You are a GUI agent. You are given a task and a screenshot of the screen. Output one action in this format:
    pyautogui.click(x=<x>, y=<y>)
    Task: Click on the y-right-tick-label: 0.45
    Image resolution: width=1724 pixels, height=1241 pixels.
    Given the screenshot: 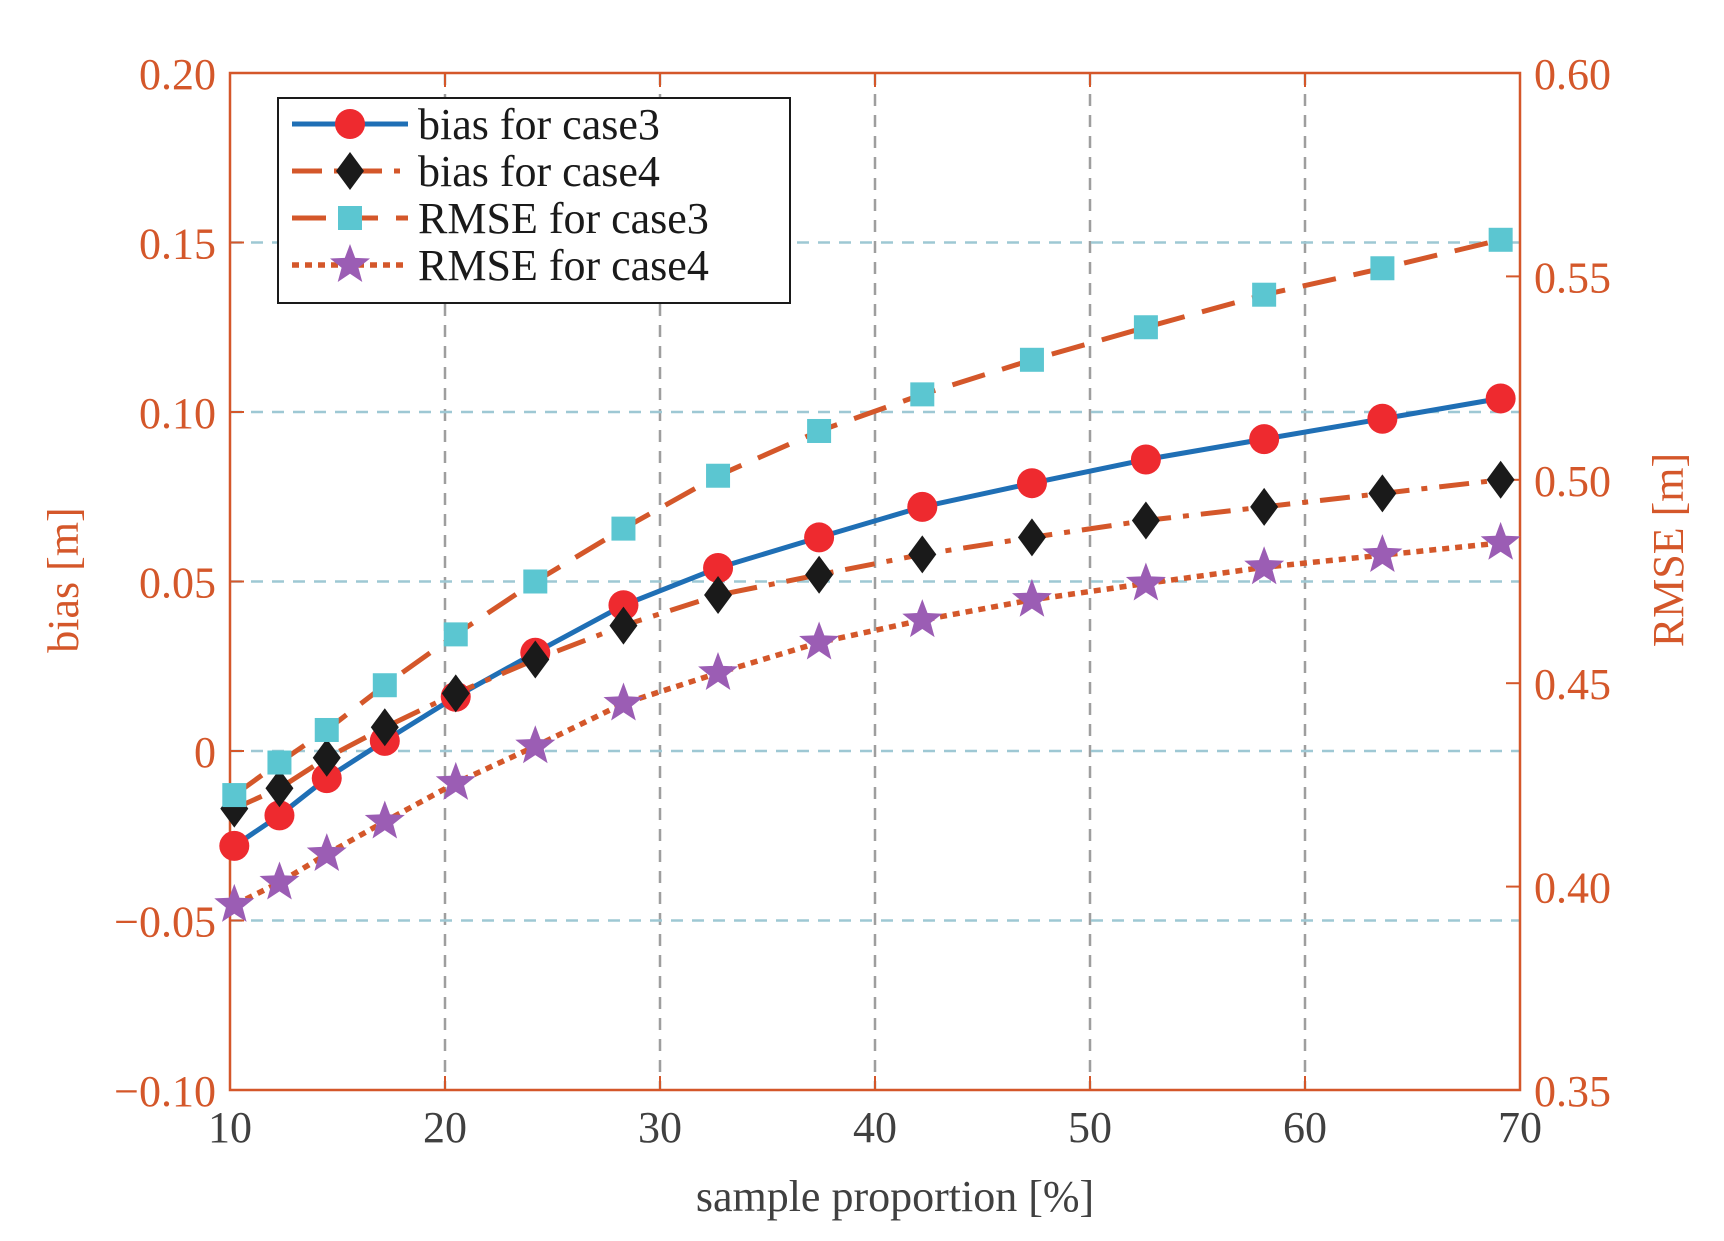 What is the action you would take?
    pyautogui.click(x=1572, y=684)
    